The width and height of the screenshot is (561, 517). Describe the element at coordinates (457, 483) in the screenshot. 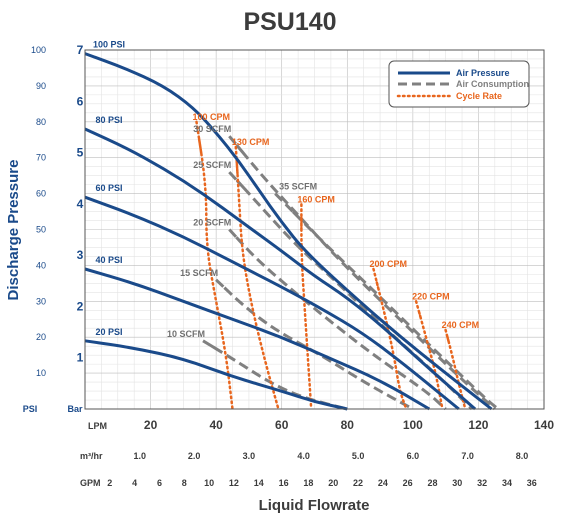

I see `x-tick-gpm: 30` at that location.